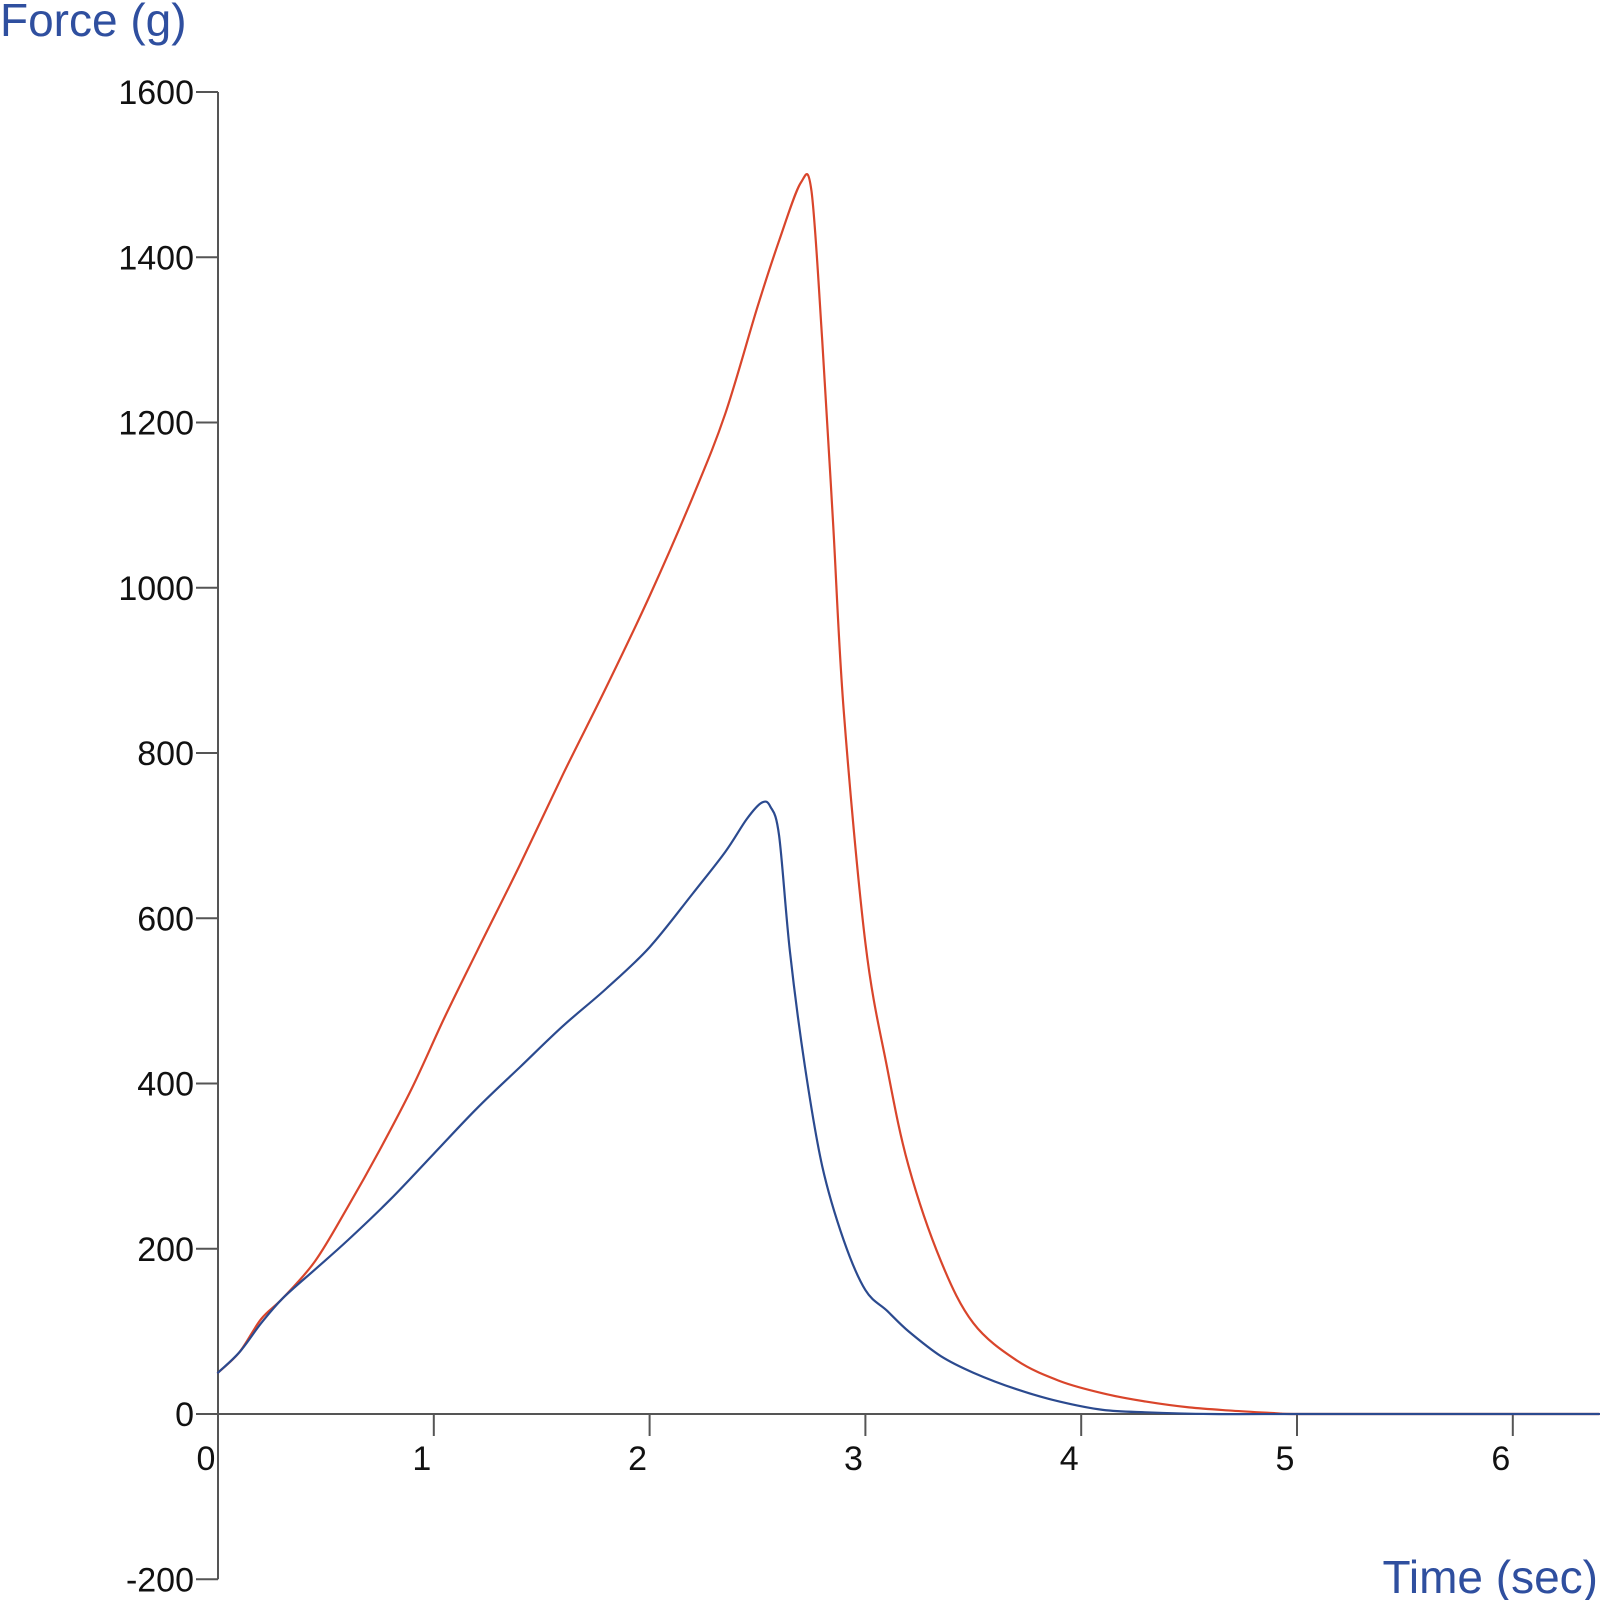 Image resolution: width=1600 pixels, height=1600 pixels. What do you see at coordinates (1285, 1459) in the screenshot?
I see `x-tick-label: 5` at bounding box center [1285, 1459].